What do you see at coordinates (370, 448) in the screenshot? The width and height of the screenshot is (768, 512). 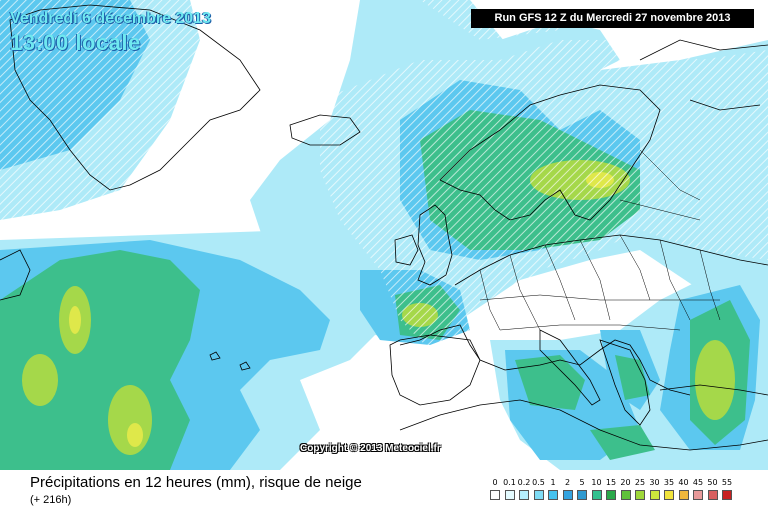 I see `copyright-notice: Copyright © 2013 Meteociel.fr` at bounding box center [370, 448].